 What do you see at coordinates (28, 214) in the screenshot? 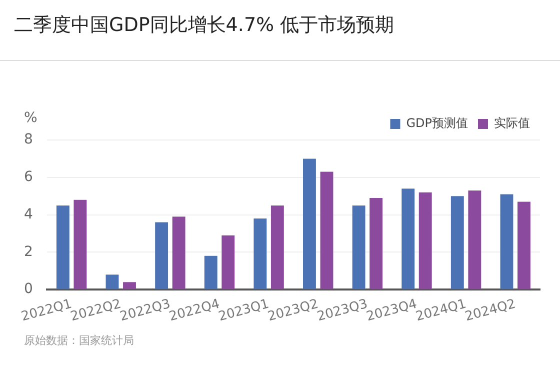
I see `y-tick-label: 4` at bounding box center [28, 214].